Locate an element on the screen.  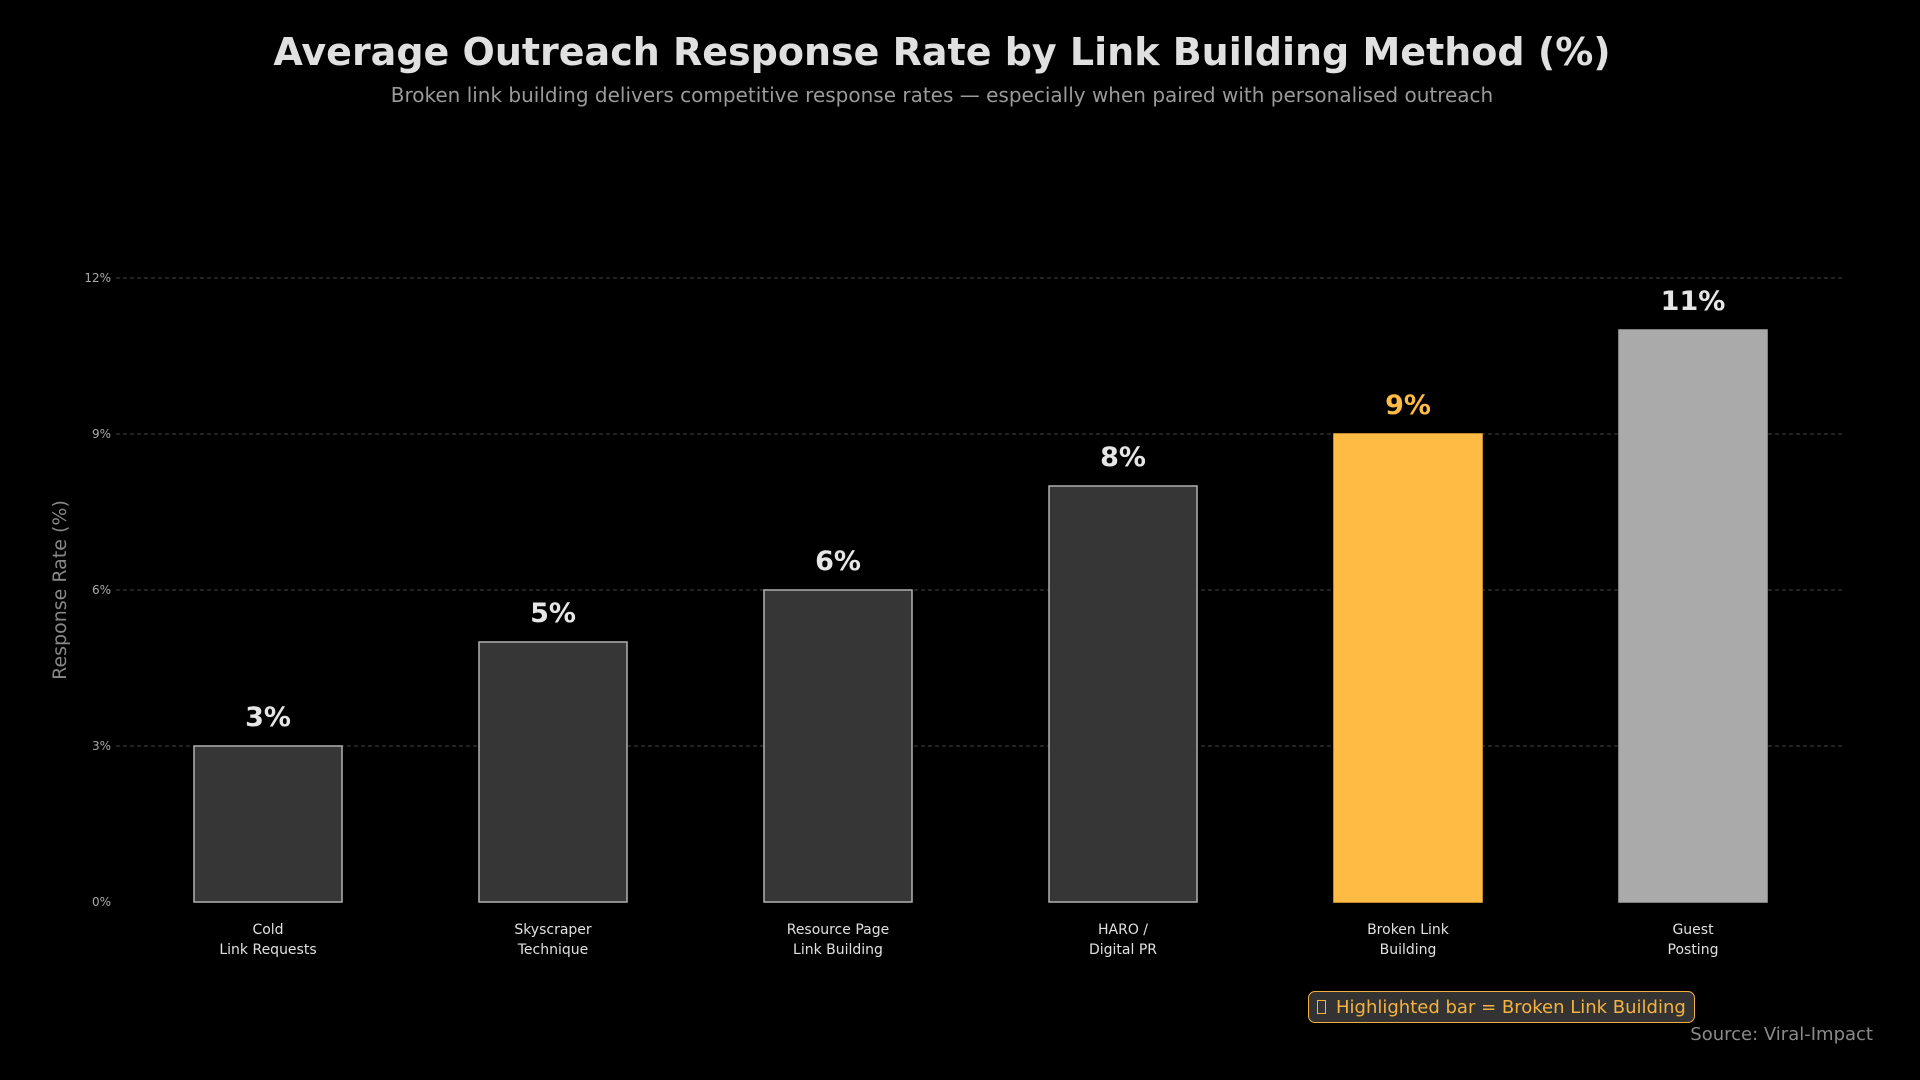
x-tick-label: Link Building is located at coordinates (838, 950).